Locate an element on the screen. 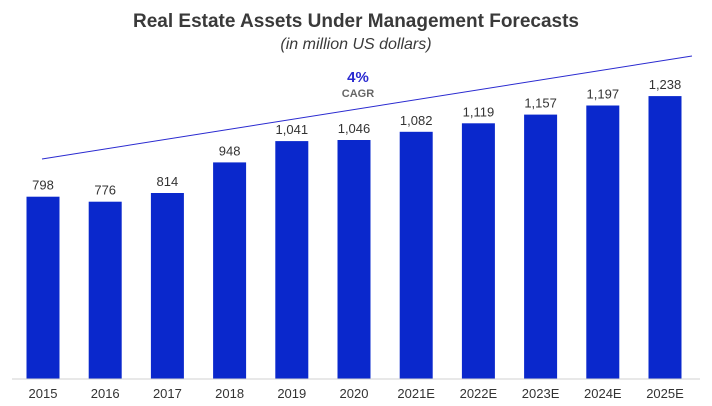 The image size is (712, 406). x-tick-label-2021E: 2021E is located at coordinates (416, 393).